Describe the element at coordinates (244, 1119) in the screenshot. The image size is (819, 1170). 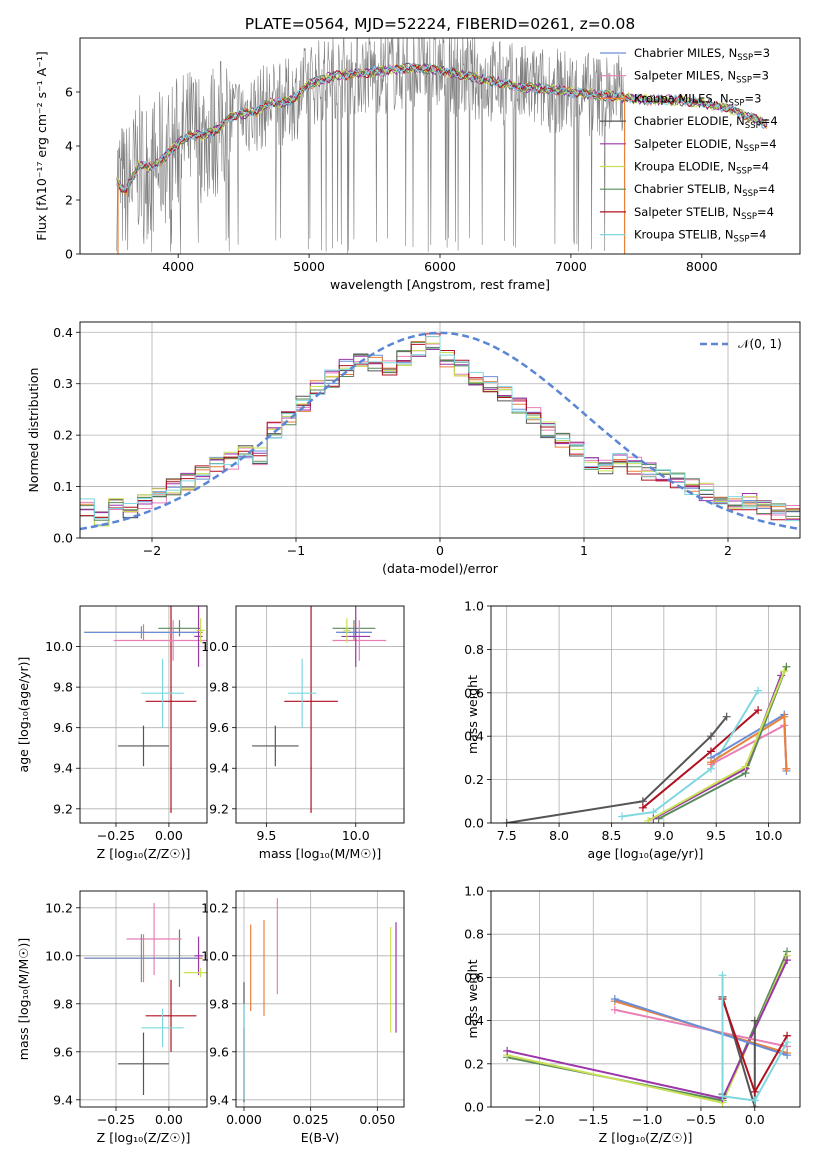
I see `x-tick-label: 0.000` at that location.